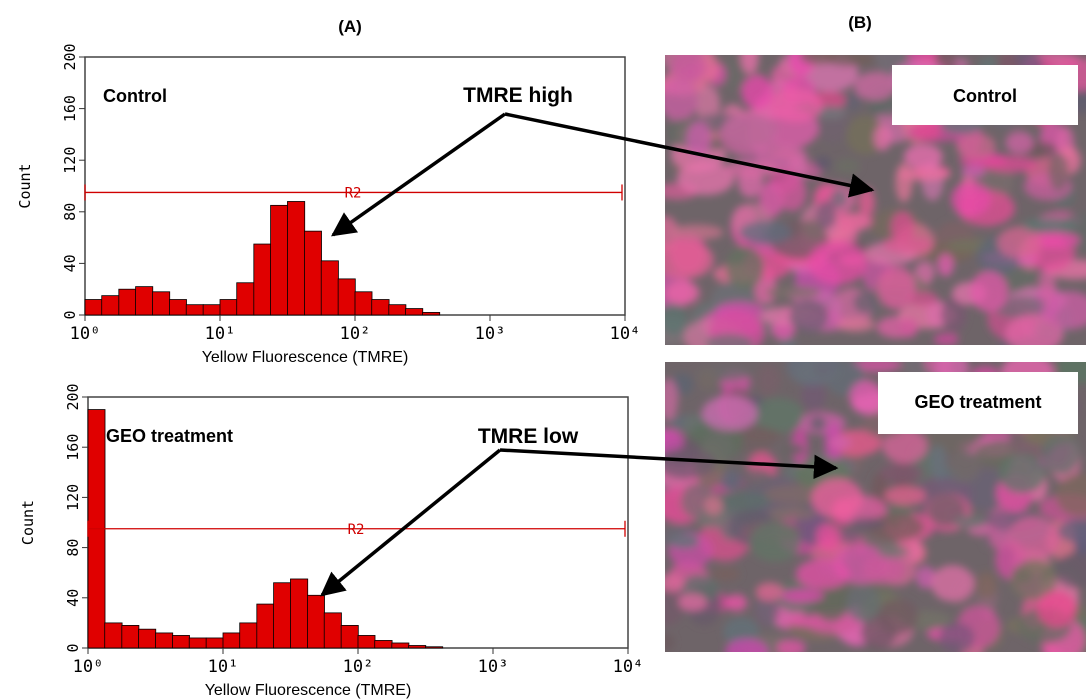 This screenshot has width=1086, height=700. I want to click on micrograph-label: GEO treatment, so click(977, 402).